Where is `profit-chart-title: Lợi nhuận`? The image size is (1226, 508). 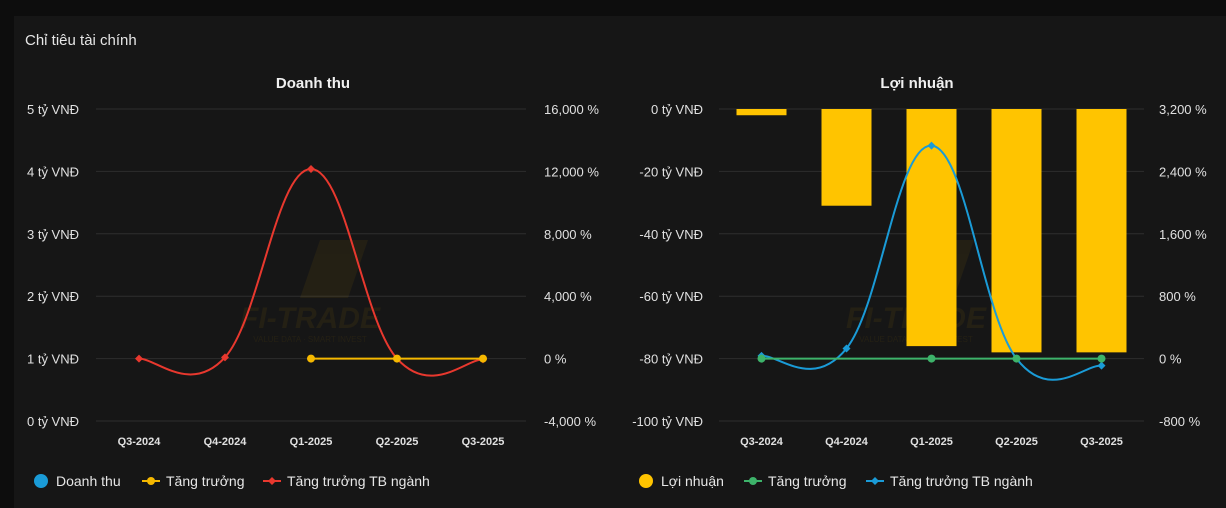 profit-chart-title: Lợi nhuận is located at coordinates (916, 83).